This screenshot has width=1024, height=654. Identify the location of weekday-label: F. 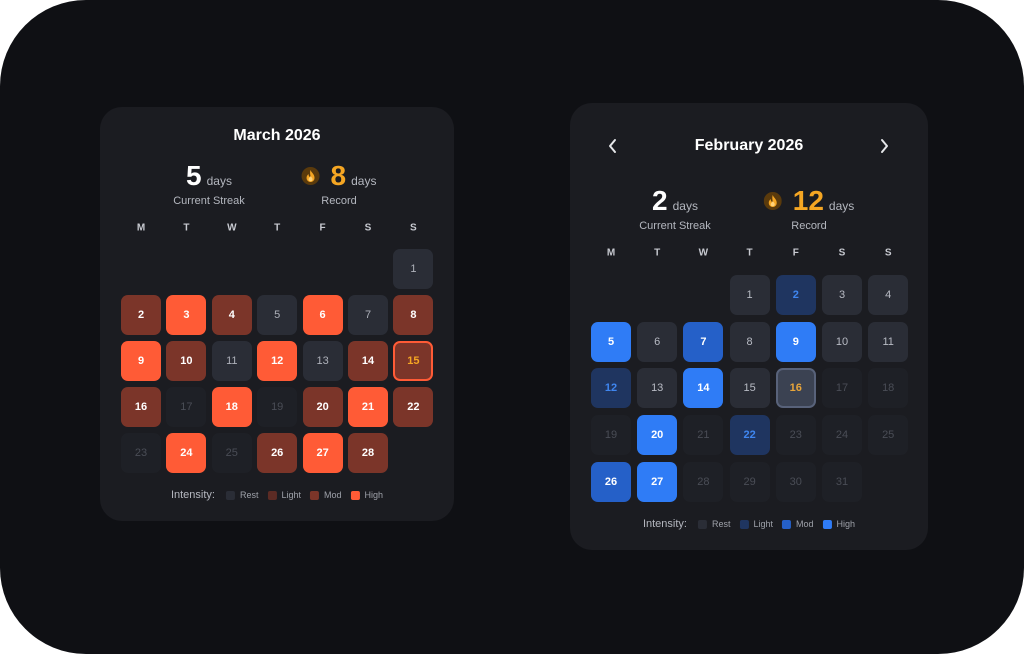
(795, 253).